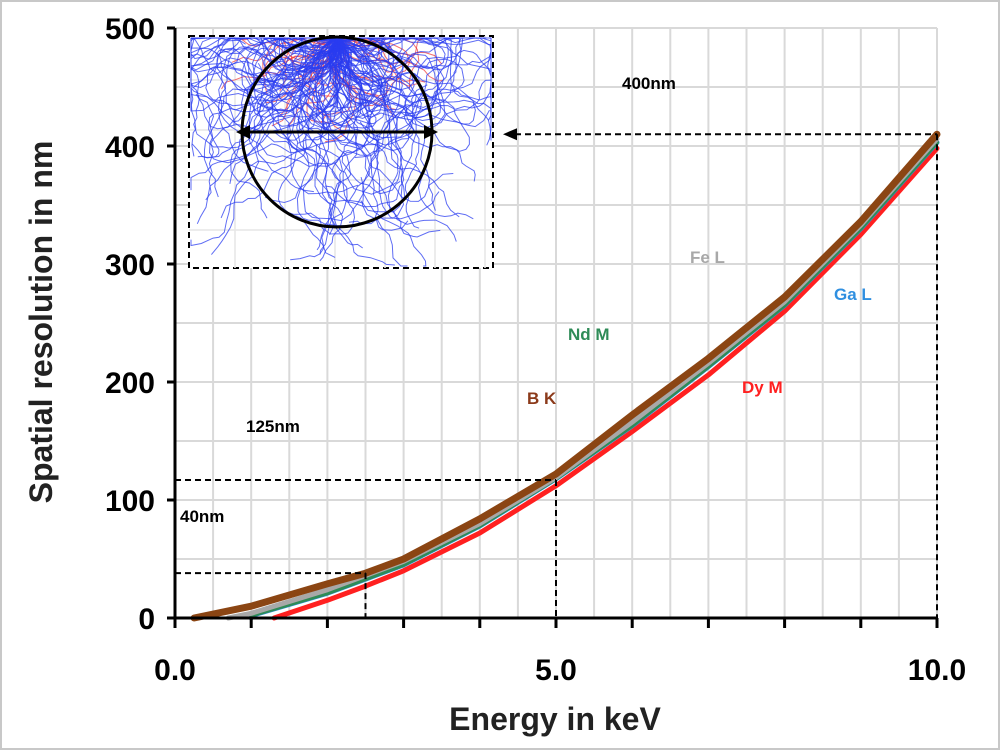  What do you see at coordinates (649, 83) in the screenshot?
I see `annotation-400nm: 400nm` at bounding box center [649, 83].